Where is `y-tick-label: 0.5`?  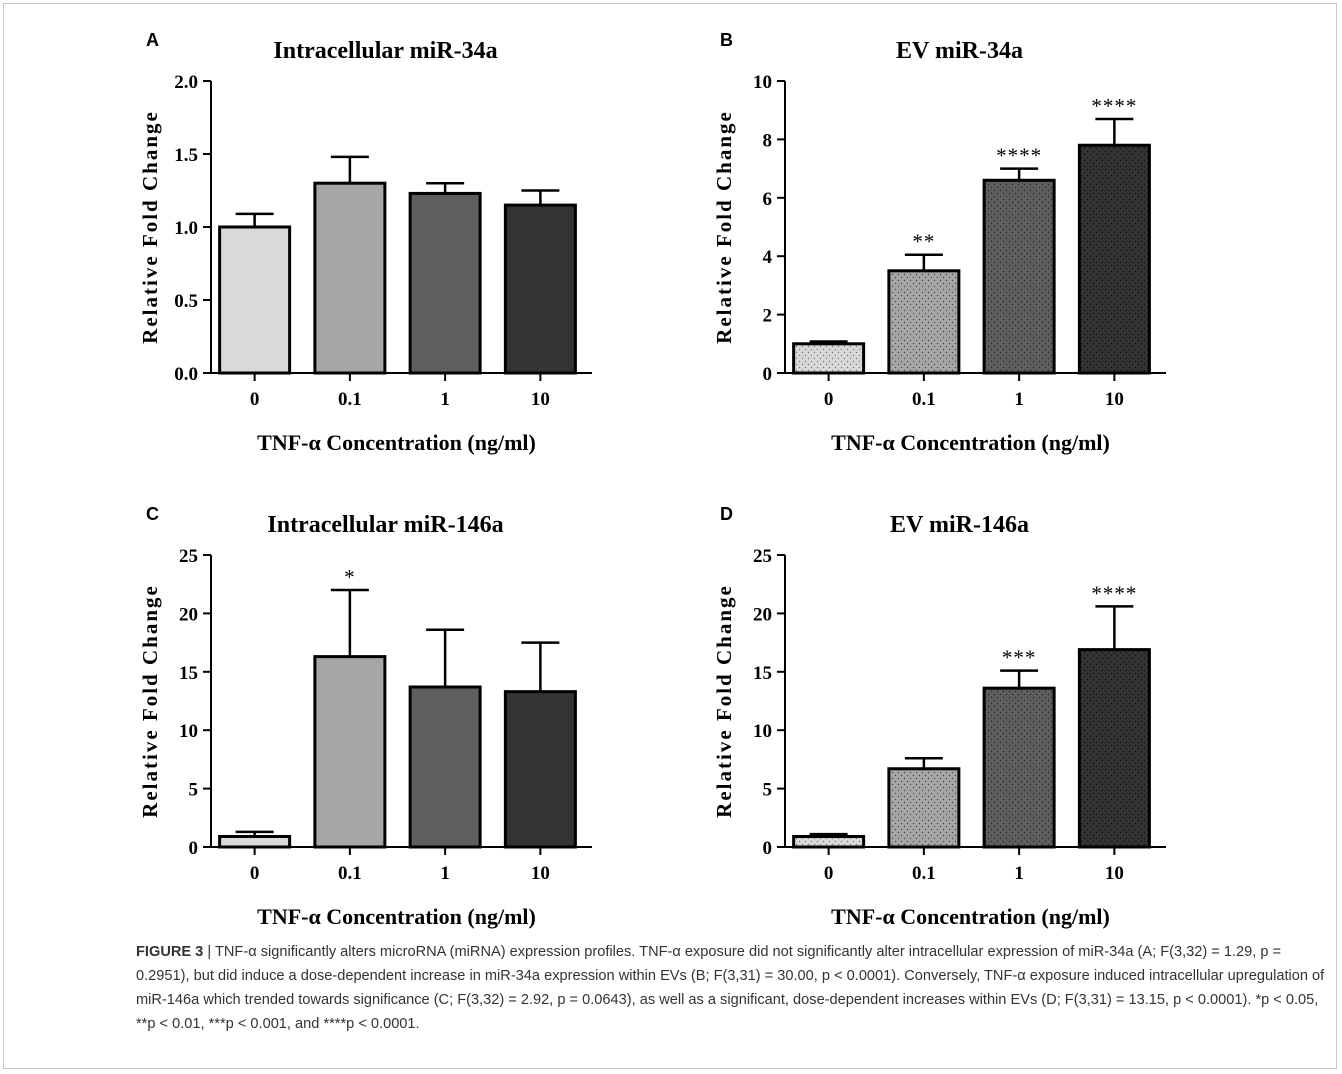
y-tick-label: 0.5 is located at coordinates (186, 301).